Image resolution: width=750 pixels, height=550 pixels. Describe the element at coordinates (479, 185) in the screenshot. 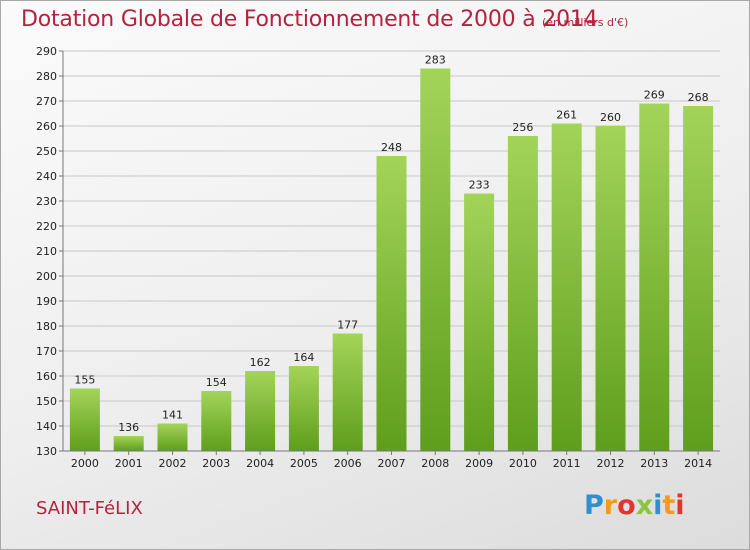

I see `value-label-2009: 233` at that location.